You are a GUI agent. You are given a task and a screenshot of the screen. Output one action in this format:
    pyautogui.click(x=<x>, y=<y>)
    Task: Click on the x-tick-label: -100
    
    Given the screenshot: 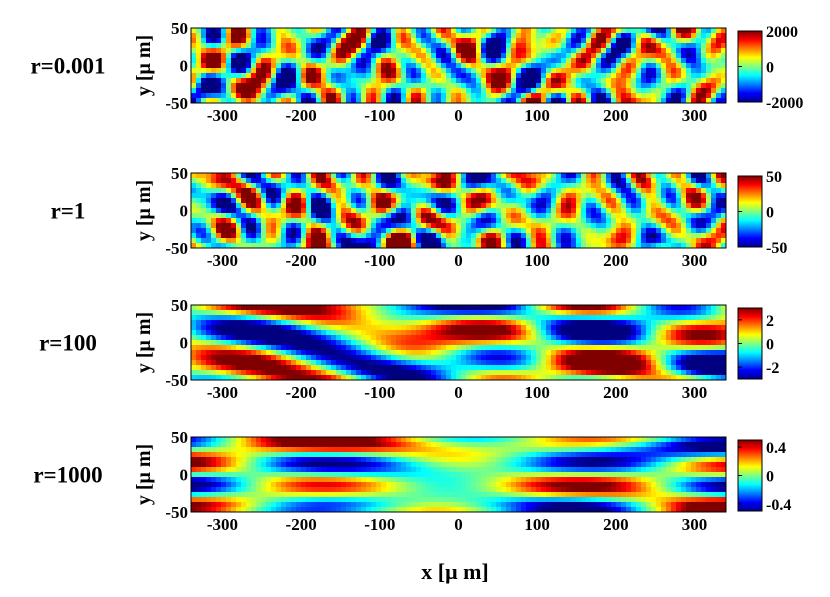 What is the action you would take?
    pyautogui.click(x=379, y=115)
    